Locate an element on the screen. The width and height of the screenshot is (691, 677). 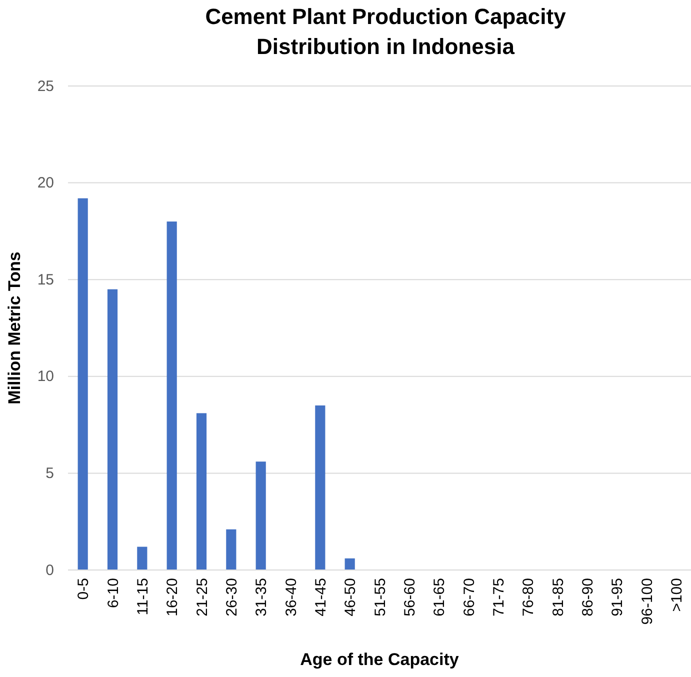
x-tick-label: >100 is located at coordinates (677, 595).